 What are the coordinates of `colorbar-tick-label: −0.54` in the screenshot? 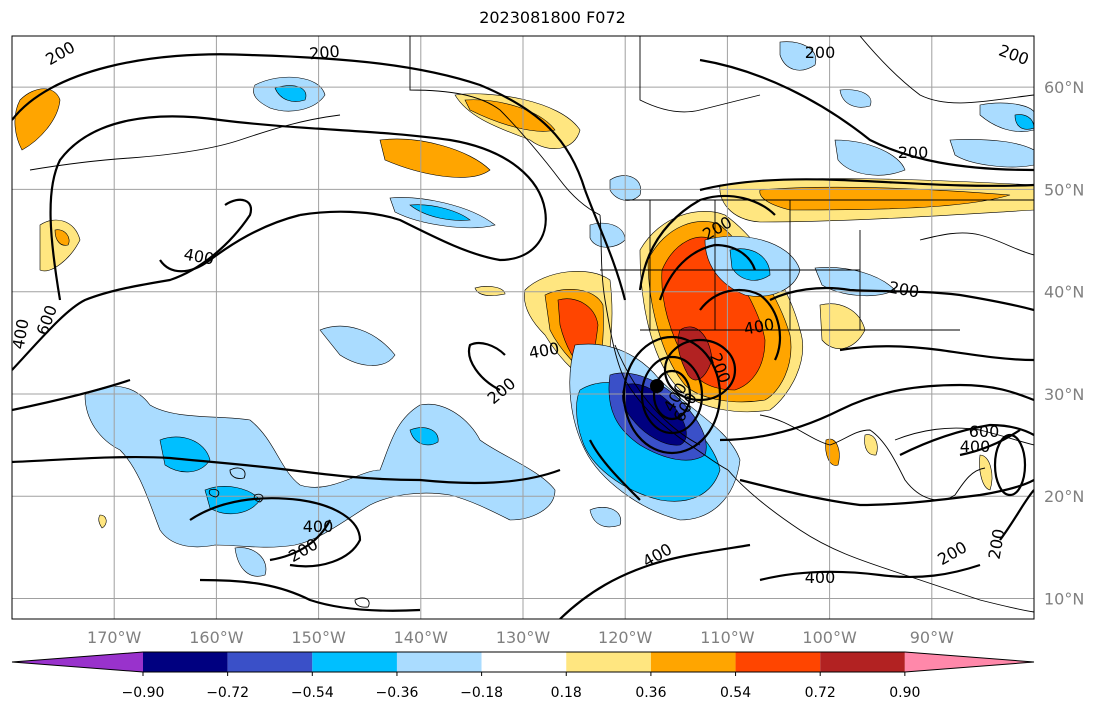 It's located at (312, 693).